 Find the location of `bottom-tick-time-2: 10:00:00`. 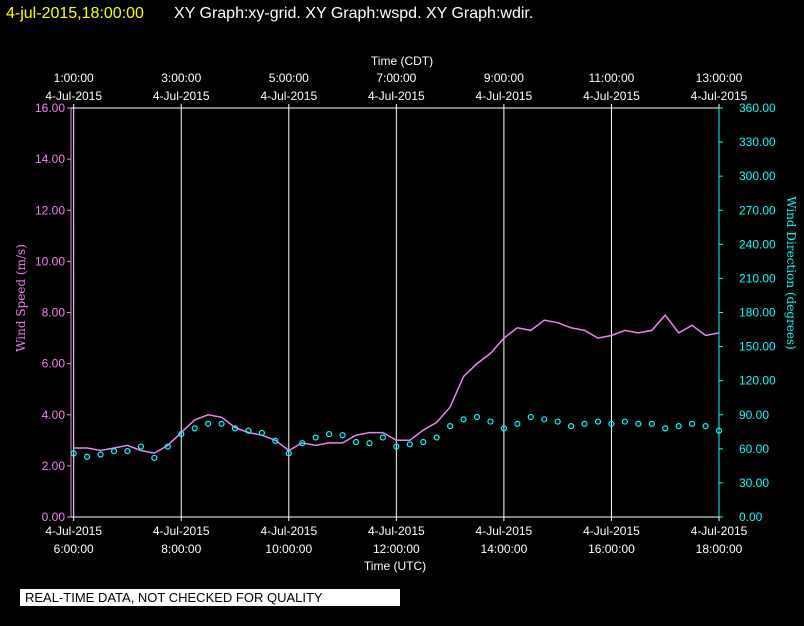

bottom-tick-time-2: 10:00:00 is located at coordinates (288, 549).